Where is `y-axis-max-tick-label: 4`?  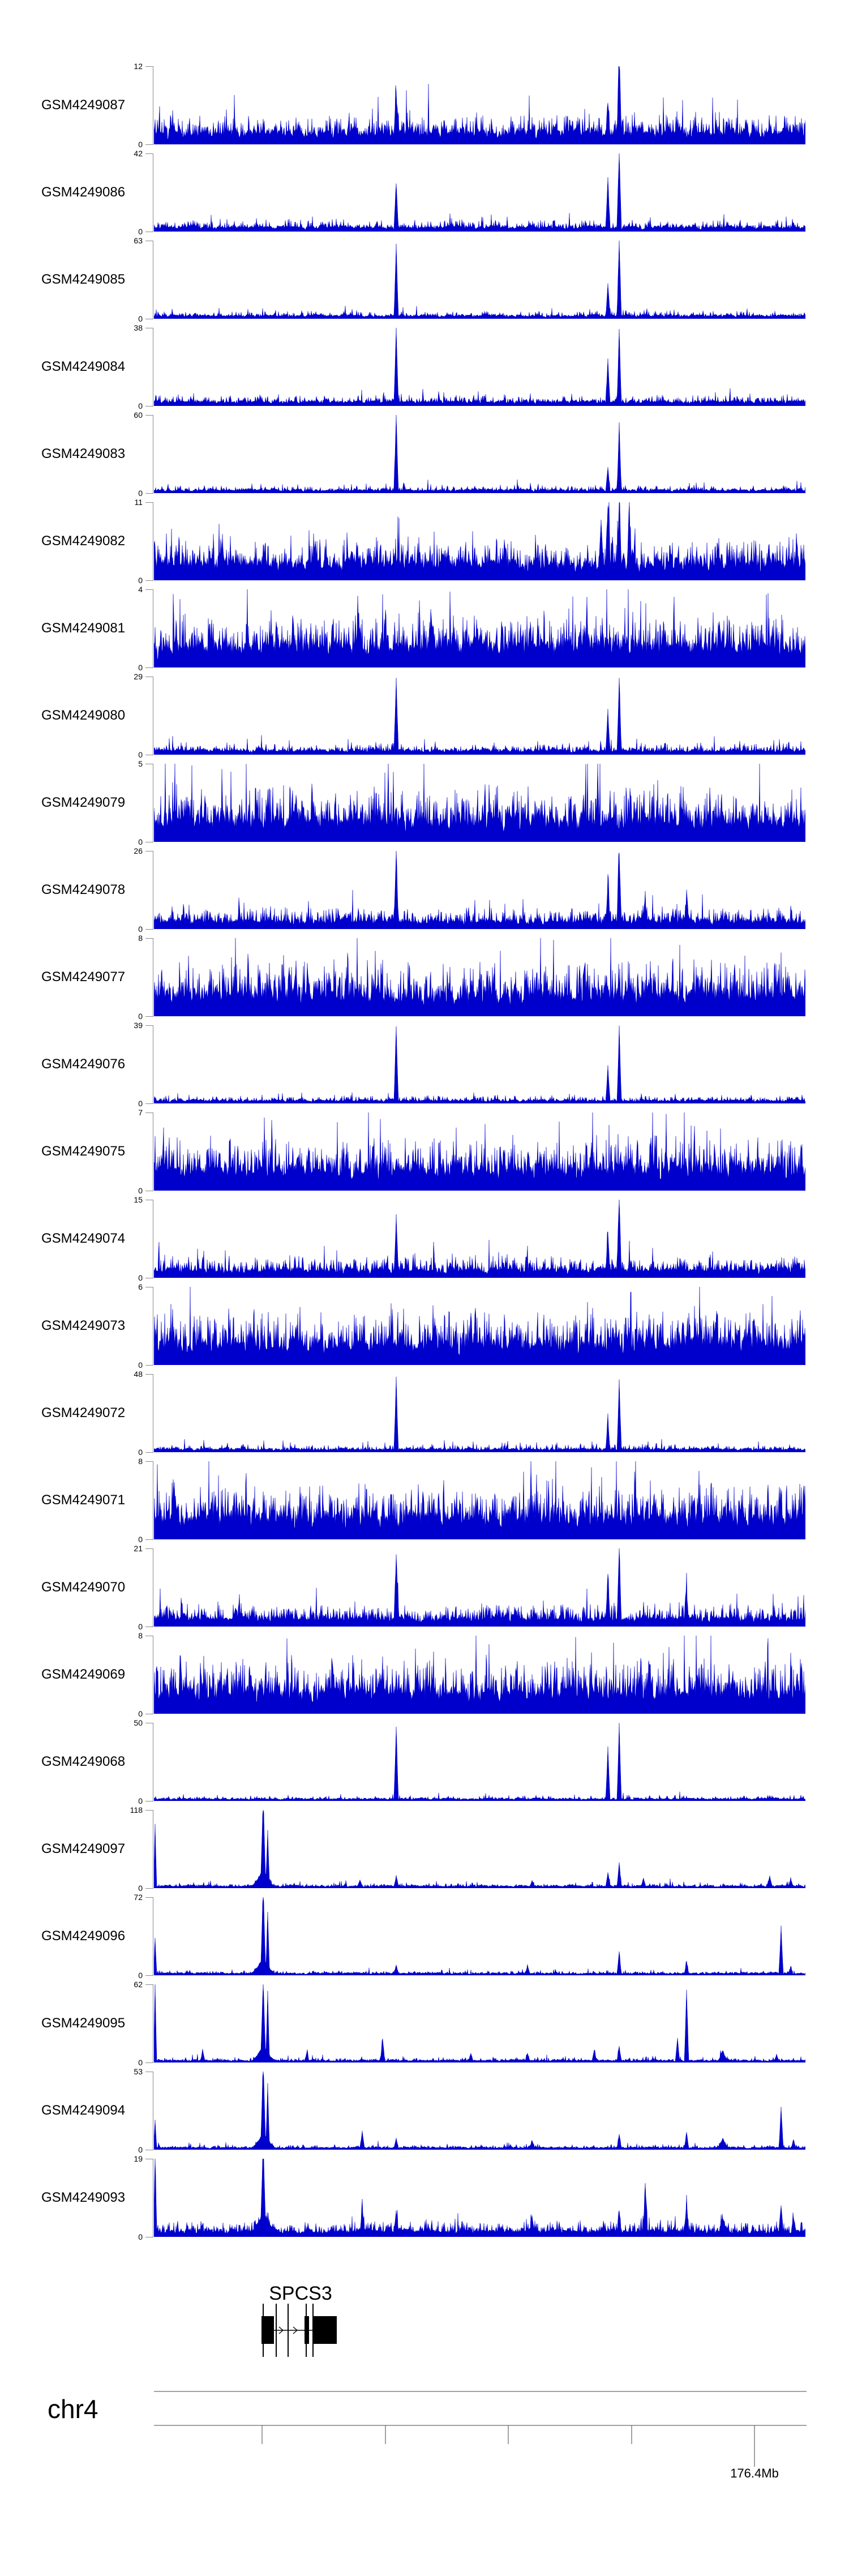 y-axis-max-tick-label: 4 is located at coordinates (140, 589).